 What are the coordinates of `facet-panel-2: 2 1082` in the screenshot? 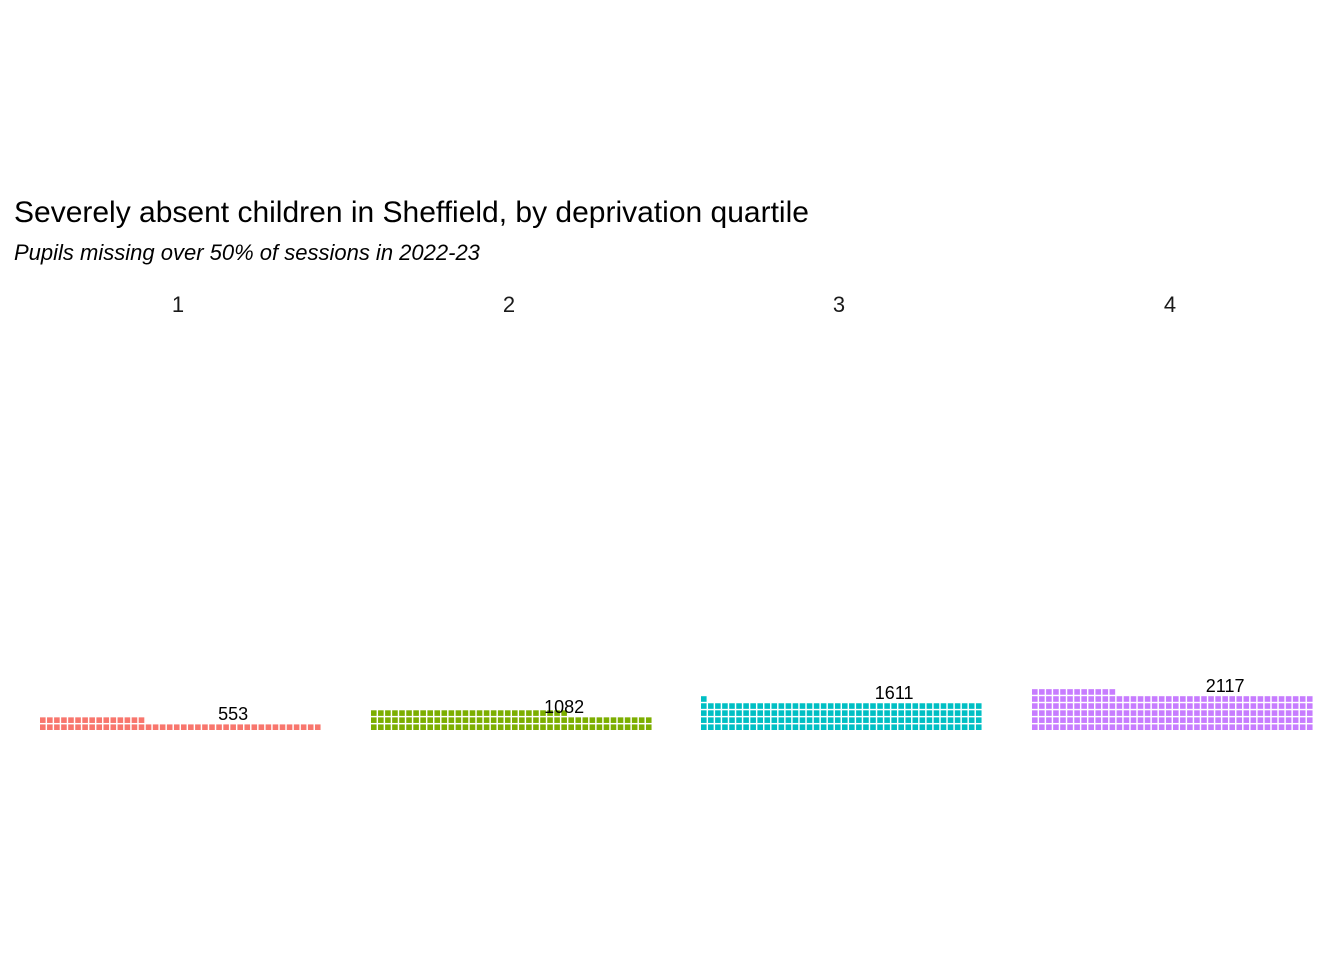 It's located at (511, 511).